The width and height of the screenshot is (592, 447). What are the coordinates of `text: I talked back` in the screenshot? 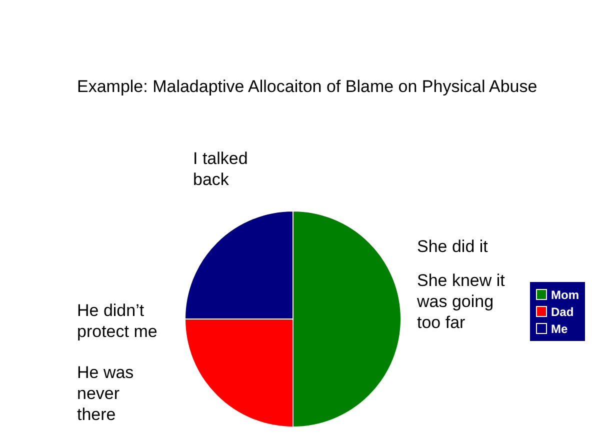 It's located at (221, 169).